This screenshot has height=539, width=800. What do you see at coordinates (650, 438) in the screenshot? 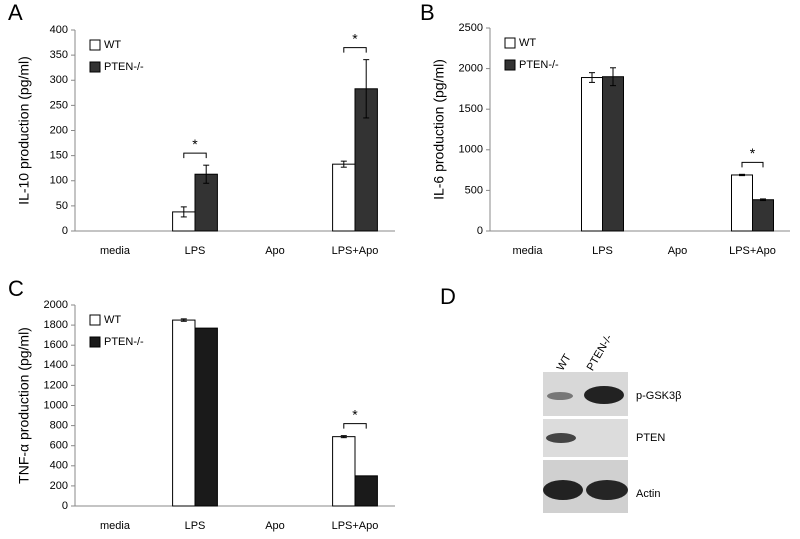
I see `row-label: PTEN` at bounding box center [650, 438].